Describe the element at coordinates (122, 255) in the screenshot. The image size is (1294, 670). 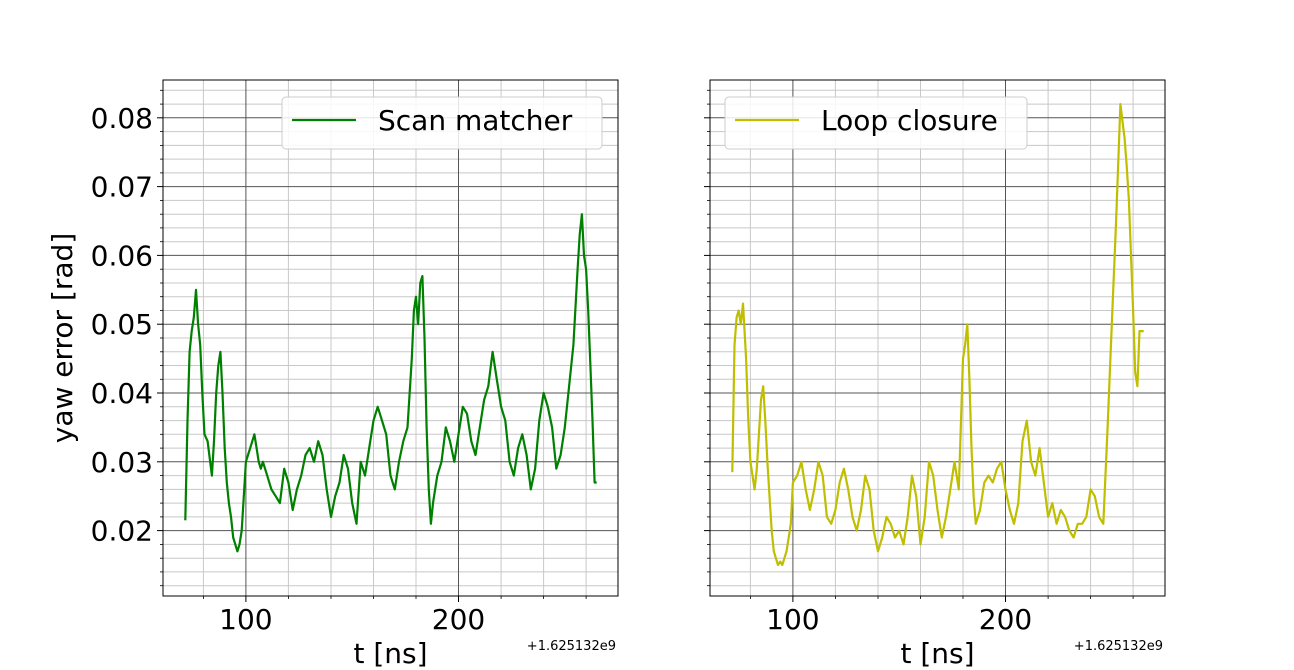
I see `y-tick-label: 0.06` at that location.